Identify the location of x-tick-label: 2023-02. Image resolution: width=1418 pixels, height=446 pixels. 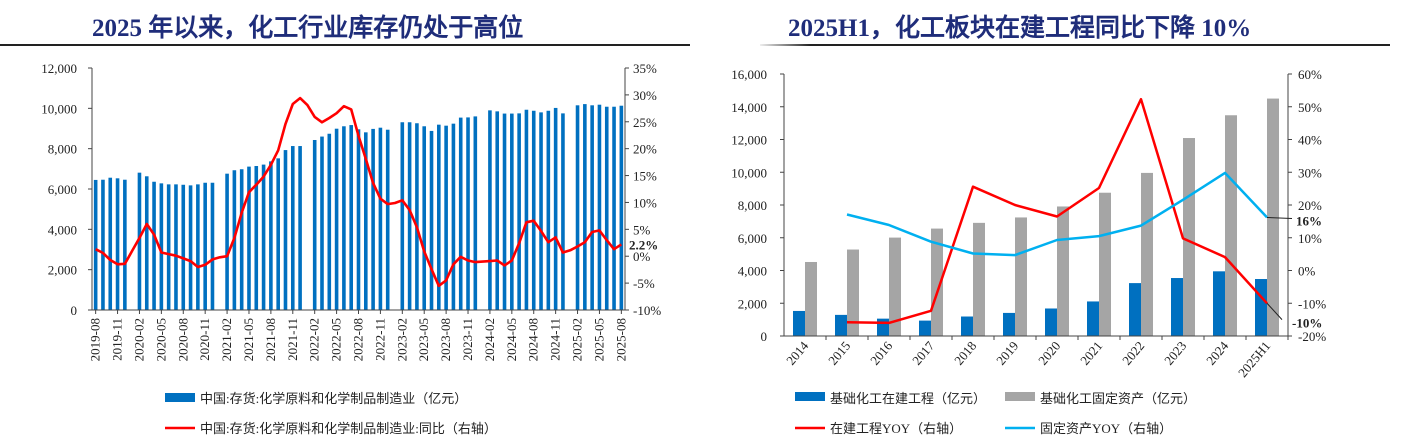
(401, 339).